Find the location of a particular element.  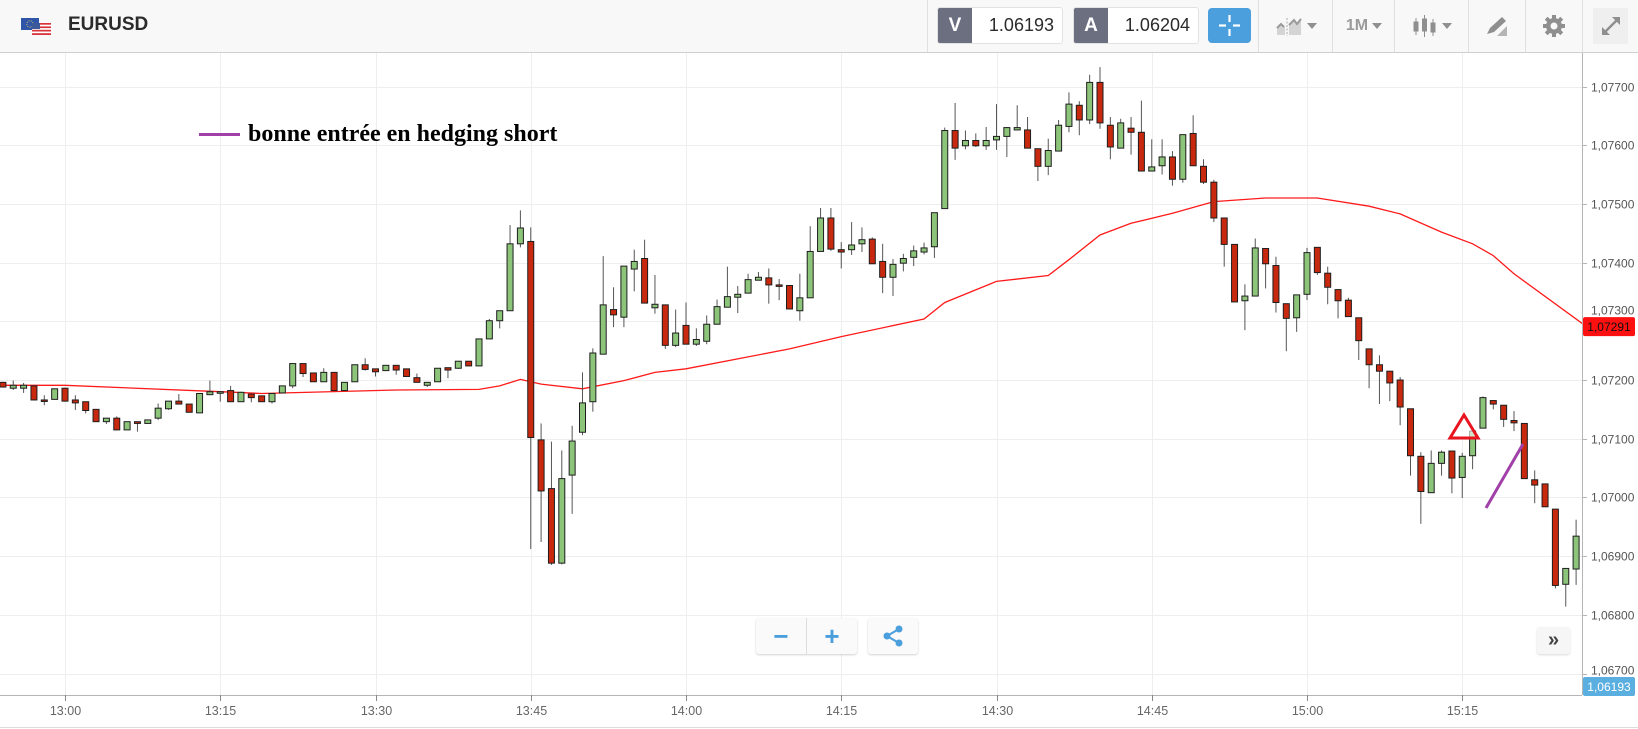

candle-style-dropdown is located at coordinates (1432, 26).